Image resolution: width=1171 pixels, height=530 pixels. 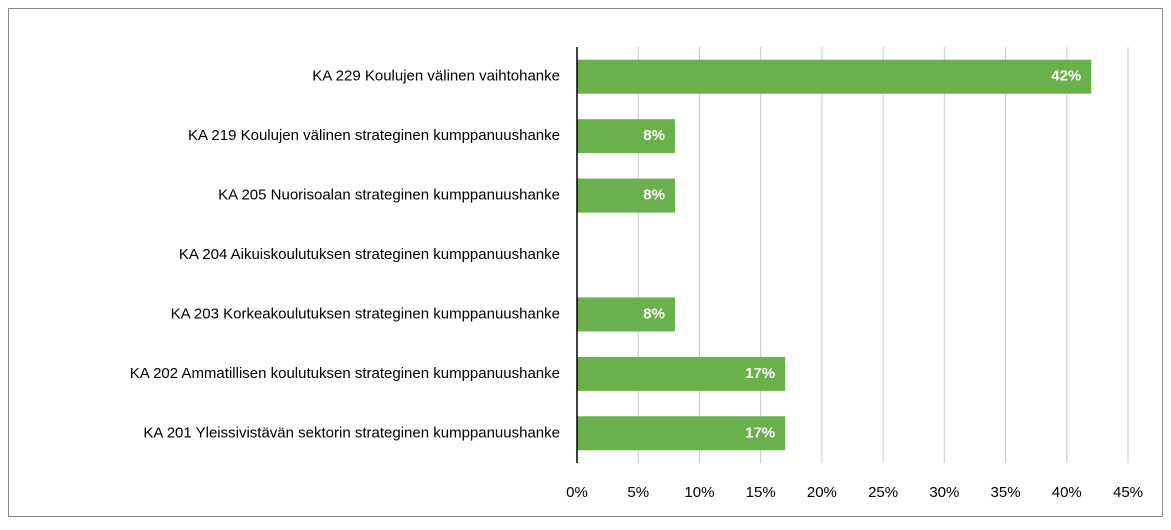 What do you see at coordinates (638, 492) in the screenshot?
I see `x-tick-label: 5%` at bounding box center [638, 492].